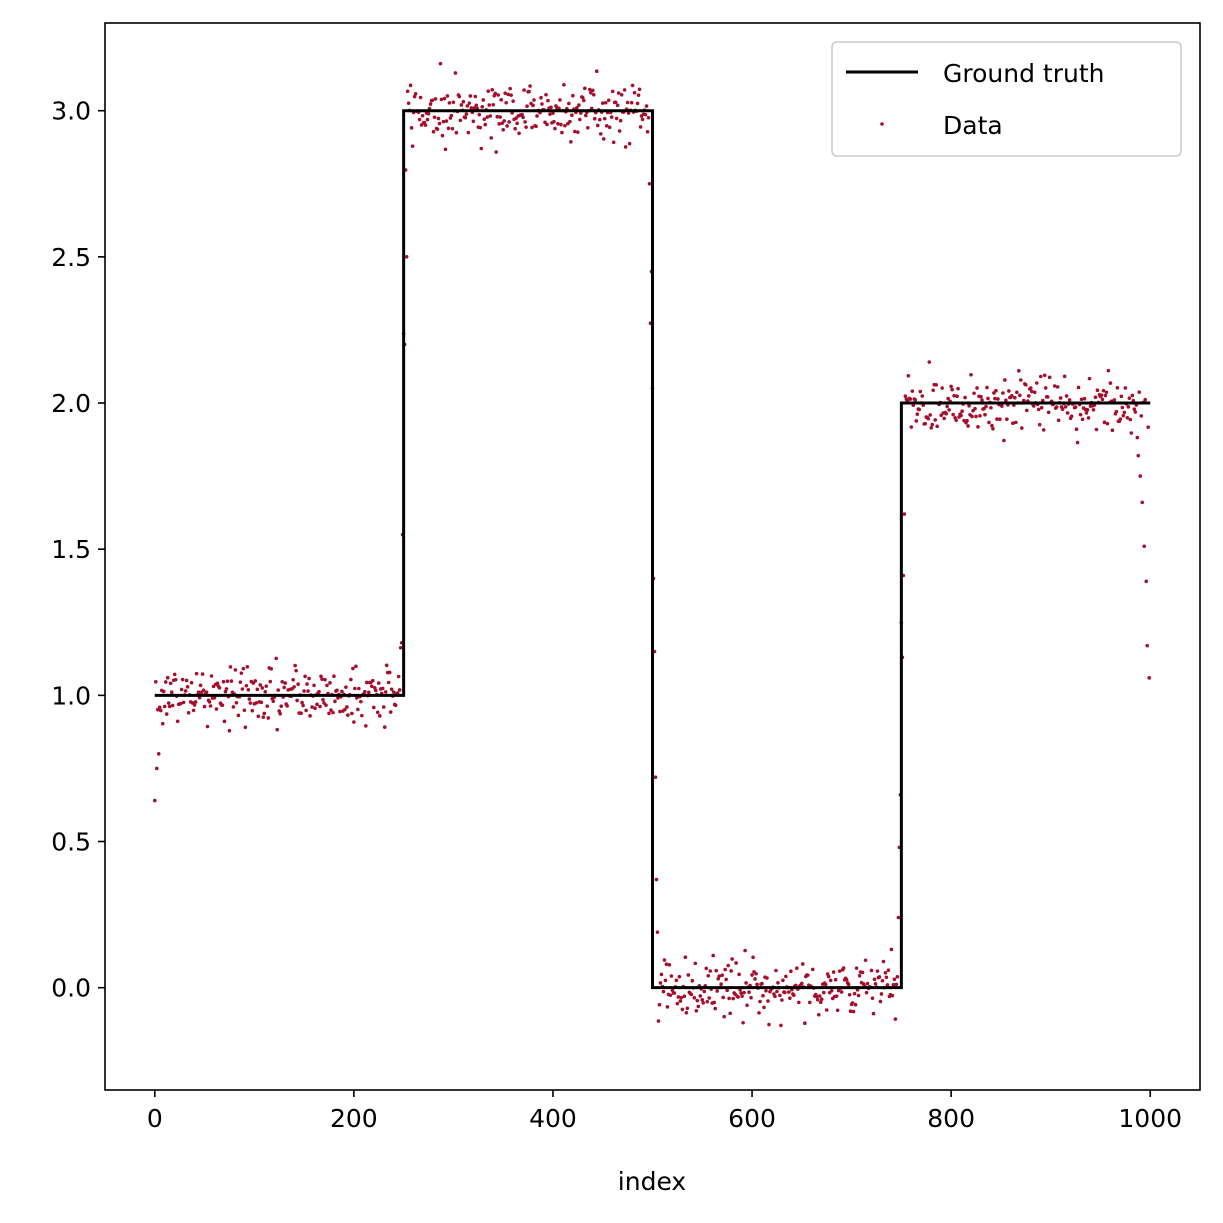  I want to click on legend-ground-truth-label: Ground truth, so click(1023, 73).